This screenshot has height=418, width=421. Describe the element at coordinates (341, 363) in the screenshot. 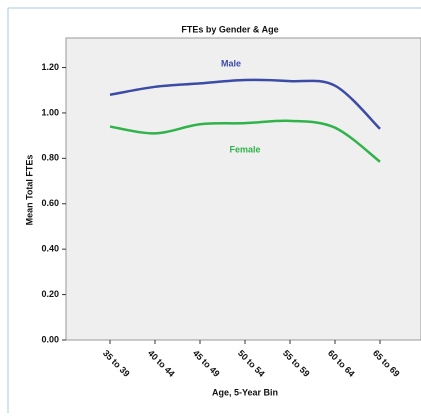

I see `x-tick-label: 60 to 64` at that location.